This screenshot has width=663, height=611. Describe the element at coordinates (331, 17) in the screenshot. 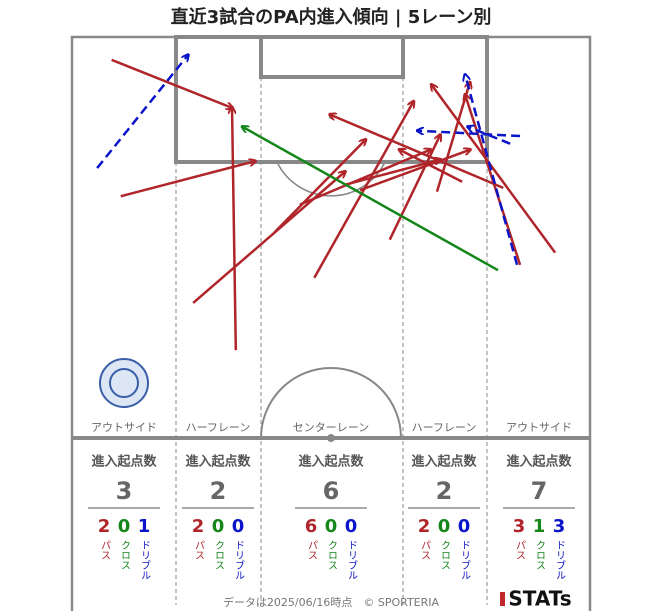

I see `title: 直近3試合のPA内進入傾向 | 5レーン別` at that location.